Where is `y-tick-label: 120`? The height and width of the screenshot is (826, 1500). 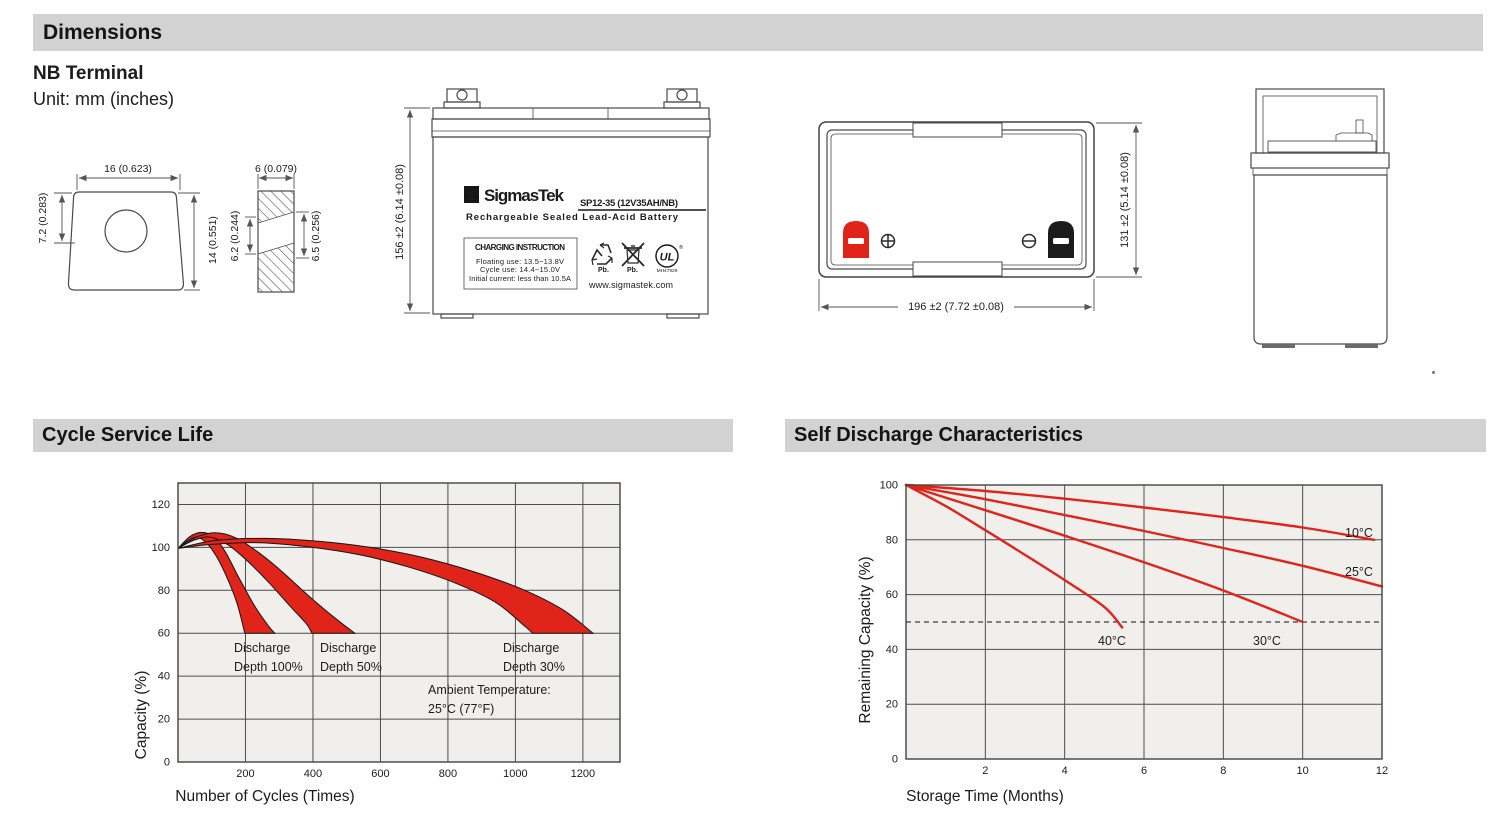 y-tick-label: 120 is located at coordinates (161, 505).